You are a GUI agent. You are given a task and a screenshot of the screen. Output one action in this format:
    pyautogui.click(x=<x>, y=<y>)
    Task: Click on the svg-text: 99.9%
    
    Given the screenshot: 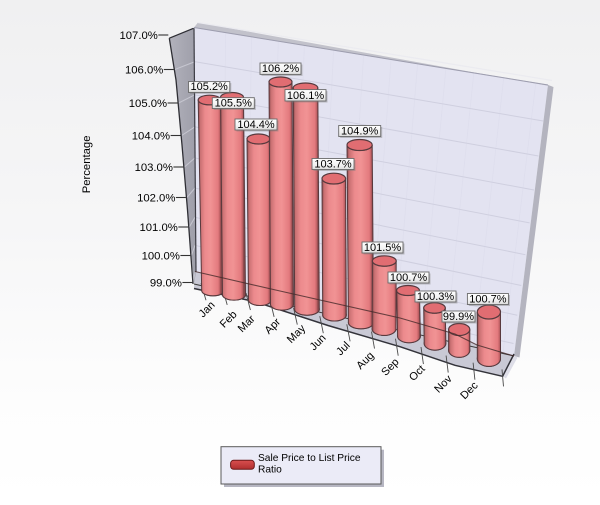 What is the action you would take?
    pyautogui.click(x=458, y=317)
    